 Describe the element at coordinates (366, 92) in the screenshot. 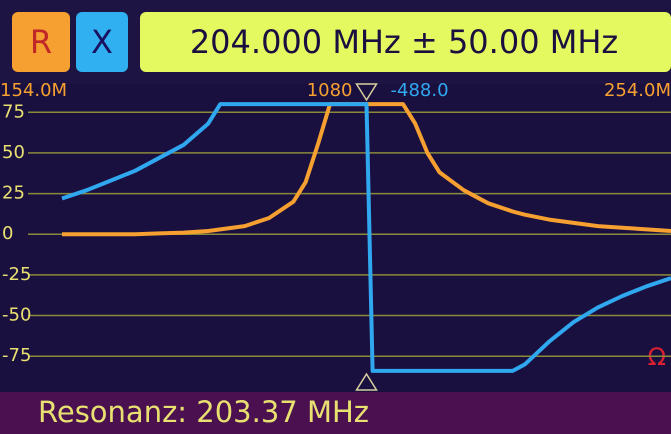

I see `marker-top` at that location.